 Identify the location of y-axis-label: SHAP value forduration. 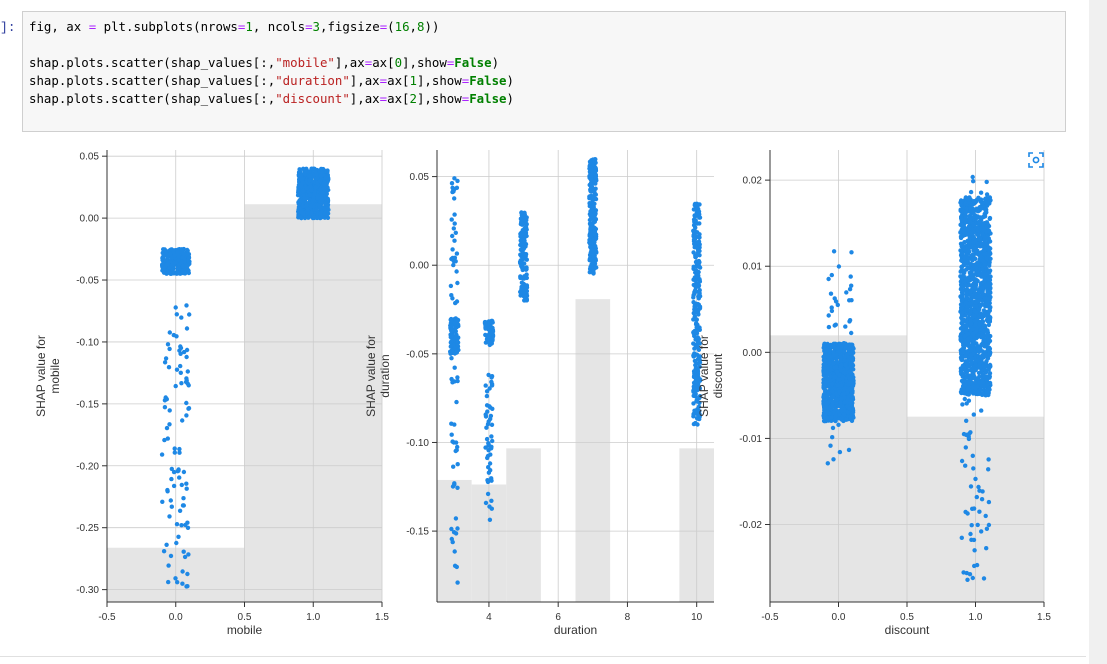
(378, 376).